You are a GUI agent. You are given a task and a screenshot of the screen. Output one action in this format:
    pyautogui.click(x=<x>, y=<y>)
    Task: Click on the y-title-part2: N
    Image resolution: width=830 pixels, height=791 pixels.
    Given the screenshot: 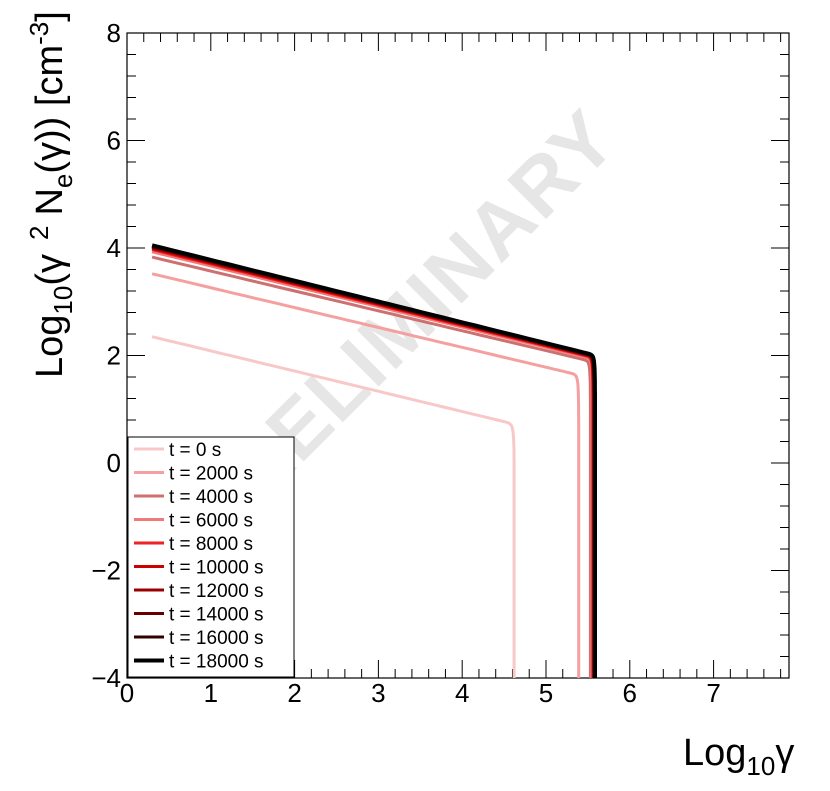 What is the action you would take?
    pyautogui.click(x=50, y=201)
    